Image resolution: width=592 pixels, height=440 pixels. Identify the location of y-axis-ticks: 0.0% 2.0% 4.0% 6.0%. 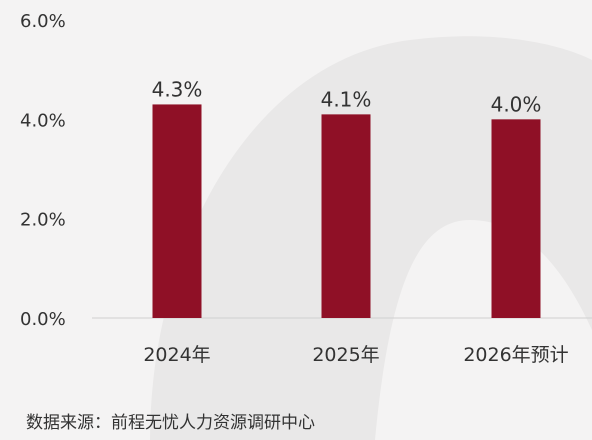
(43, 170).